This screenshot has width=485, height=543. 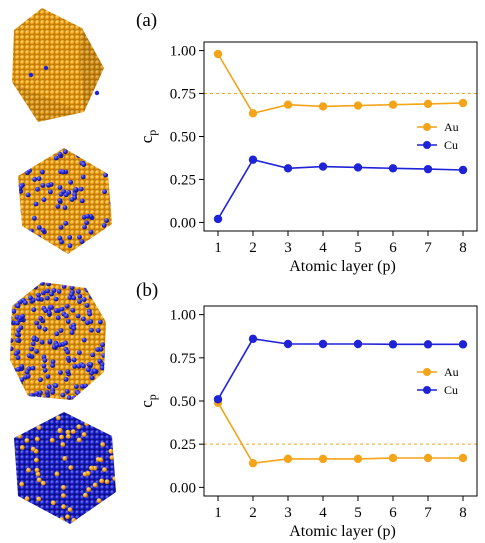 What do you see at coordinates (65, 201) in the screenshot?
I see `particle-a-cross-section` at bounding box center [65, 201].